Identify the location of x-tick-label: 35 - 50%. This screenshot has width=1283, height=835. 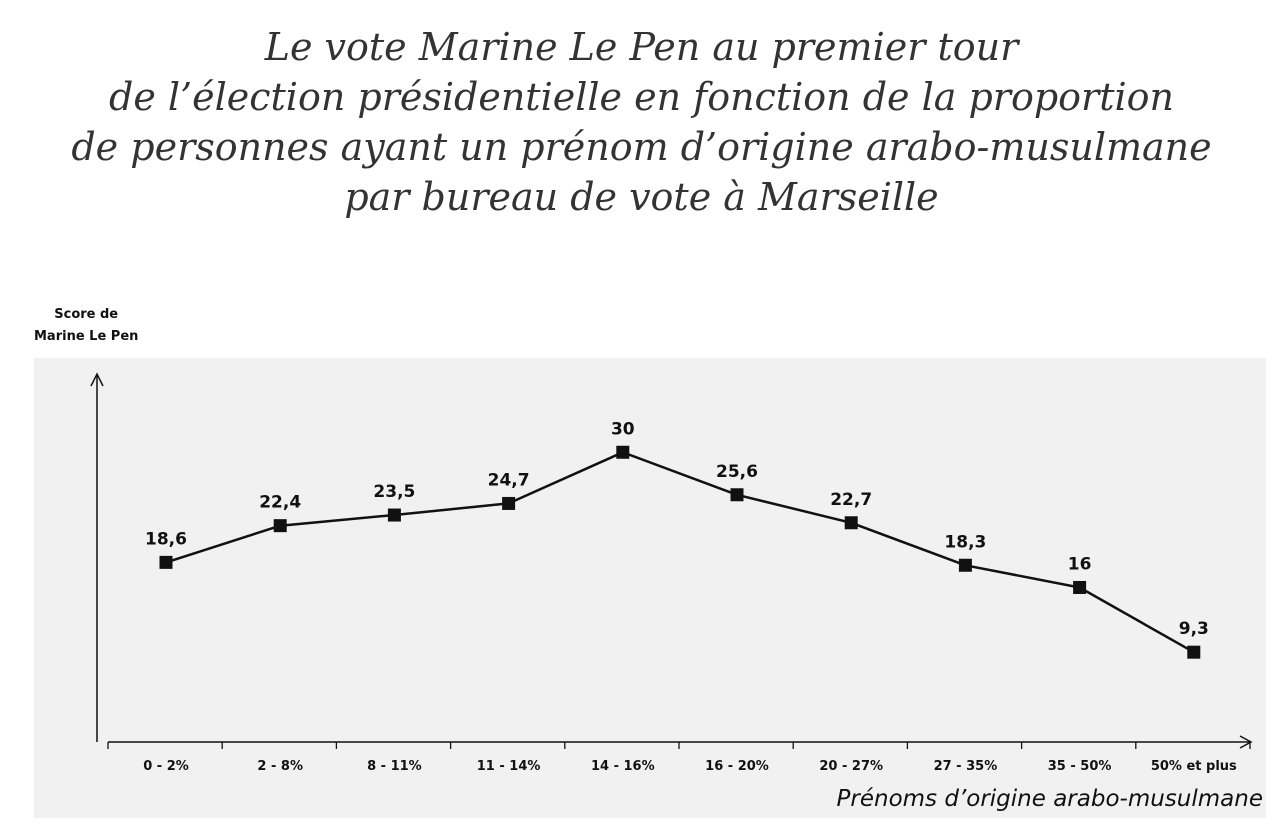
(1080, 766).